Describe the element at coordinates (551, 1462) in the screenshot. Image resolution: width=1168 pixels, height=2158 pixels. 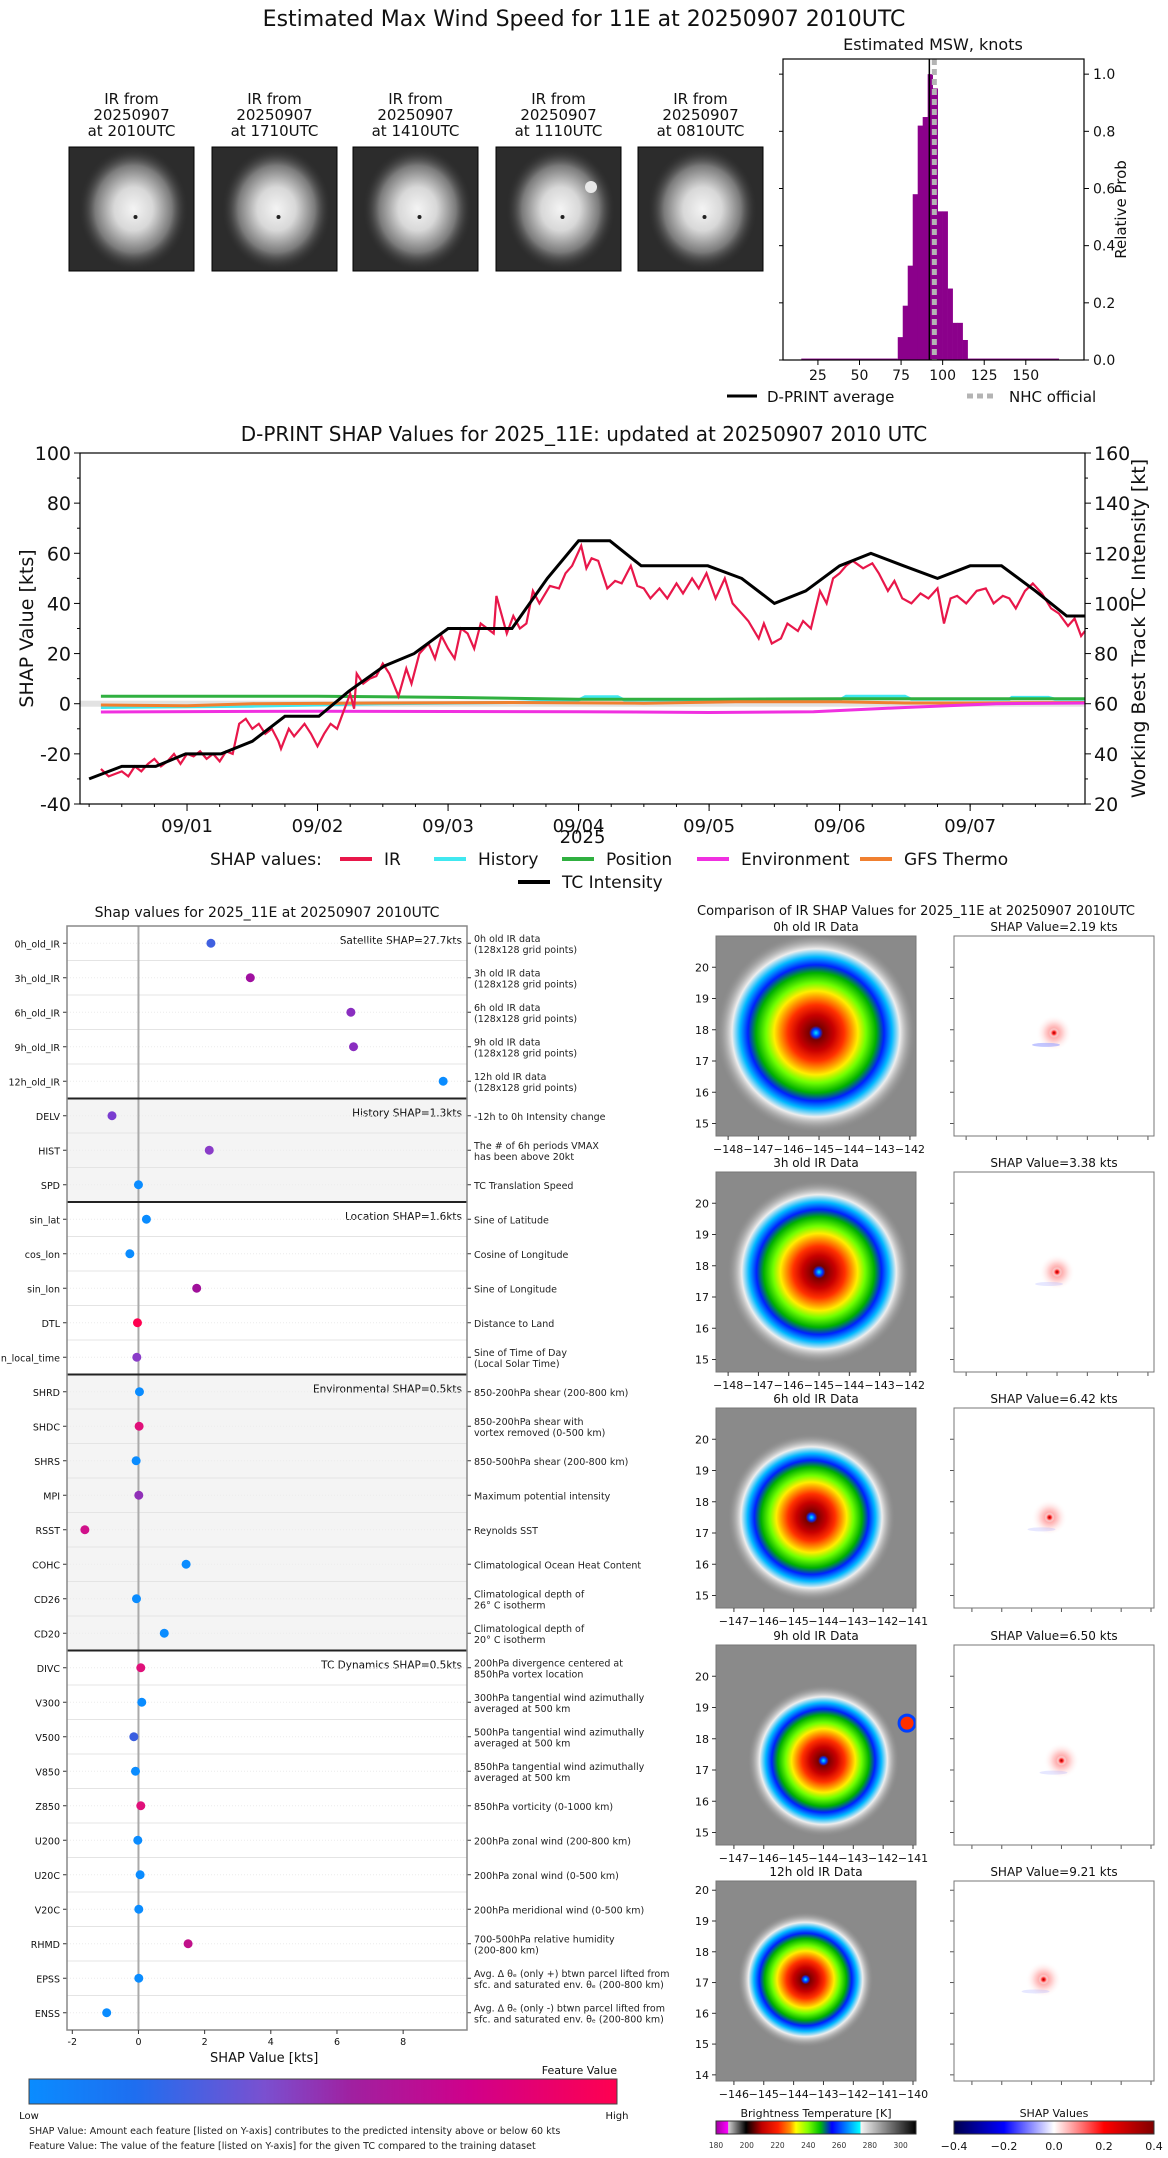
I see `feature-description: 850-500hPa shear (200-800 km)` at that location.